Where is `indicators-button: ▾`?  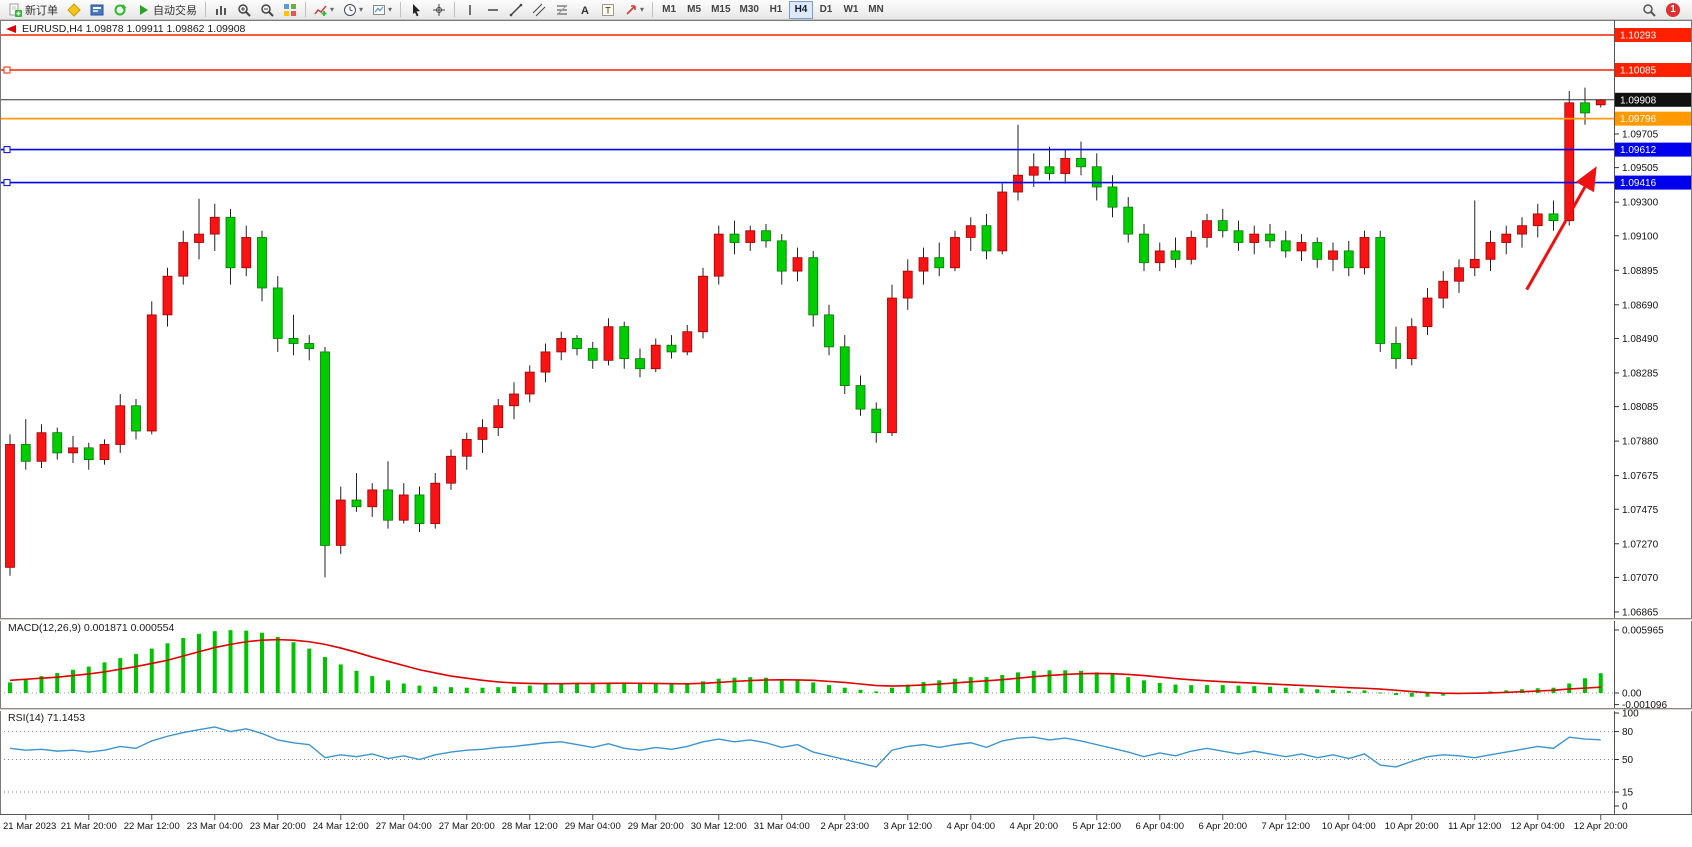
indicators-button: ▾ is located at coordinates (324, 10).